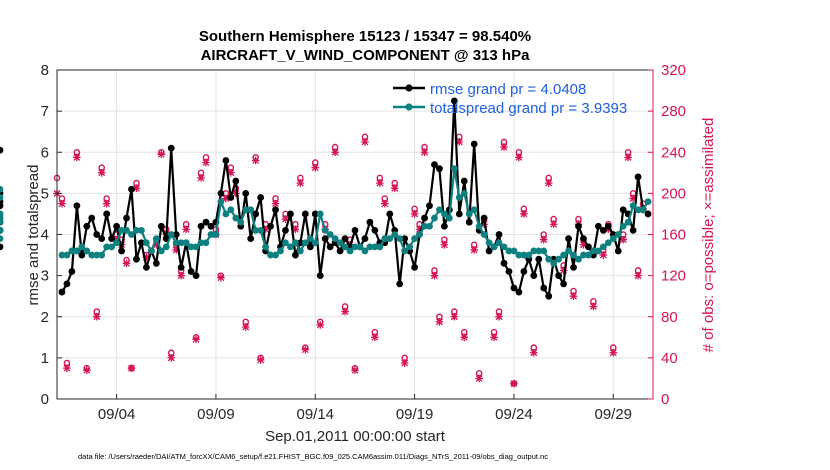 Image resolution: width=830 pixels, height=470 pixels. Describe the element at coordinates (673, 70) in the screenshot. I see `y2-tick-label: 320` at that location.